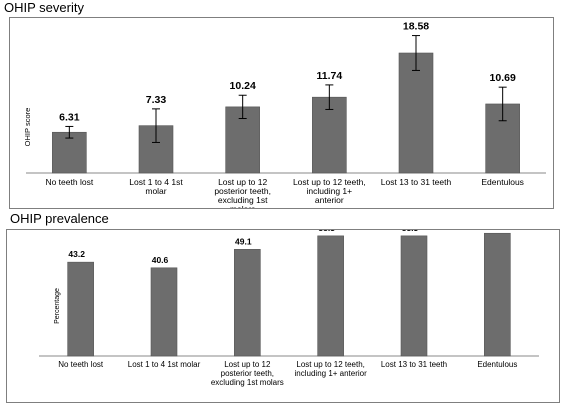  Describe the element at coordinates (156, 100) in the screenshot. I see `data-label: 7.33` at that location.